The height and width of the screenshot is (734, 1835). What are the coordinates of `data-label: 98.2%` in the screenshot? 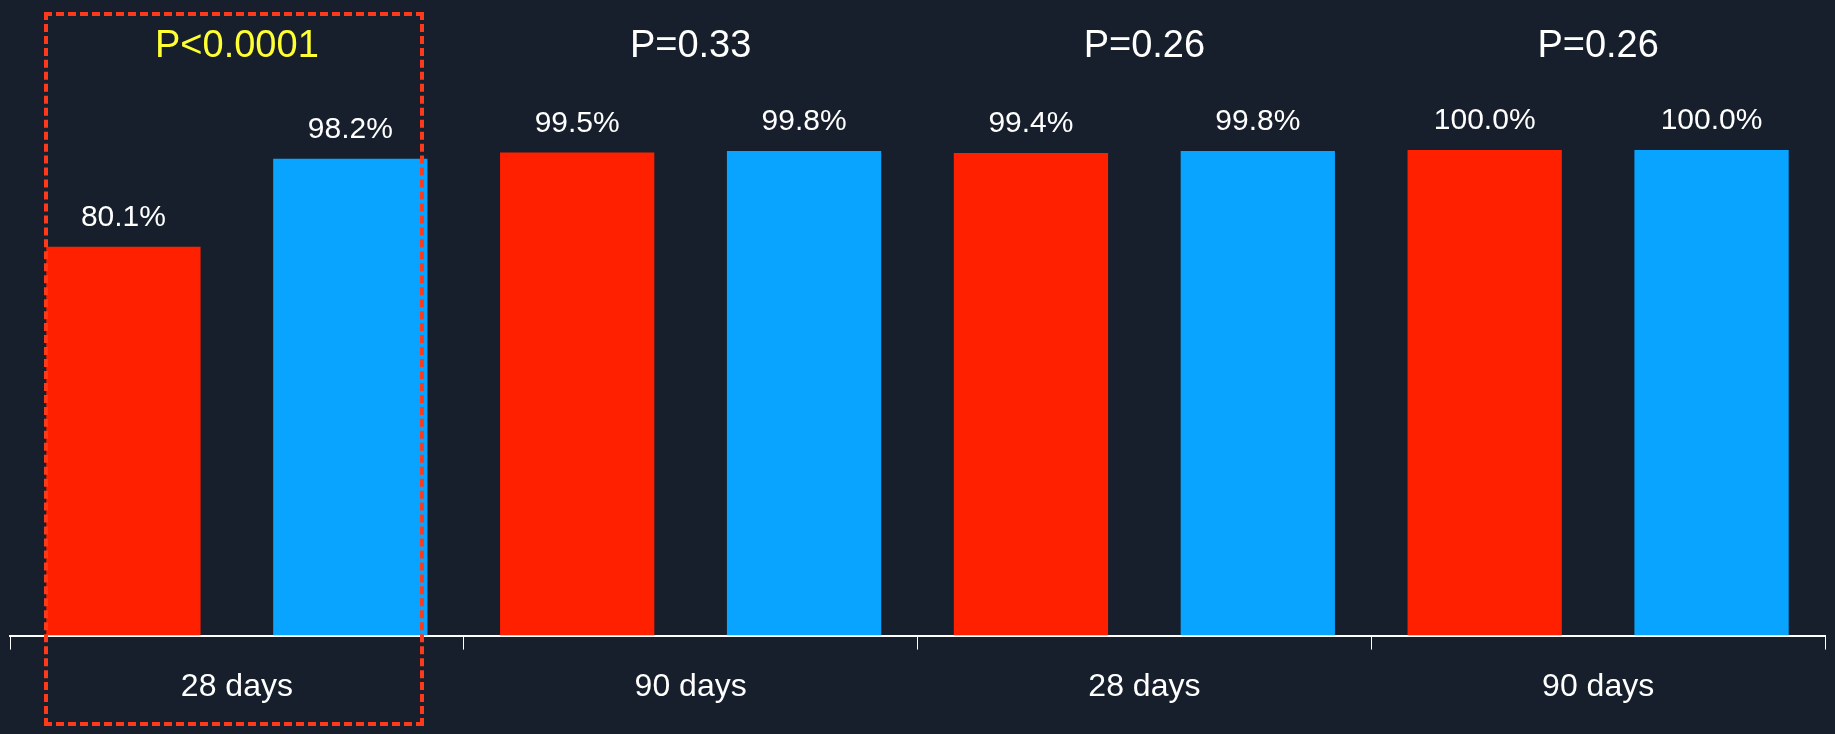 It's located at (350, 128).